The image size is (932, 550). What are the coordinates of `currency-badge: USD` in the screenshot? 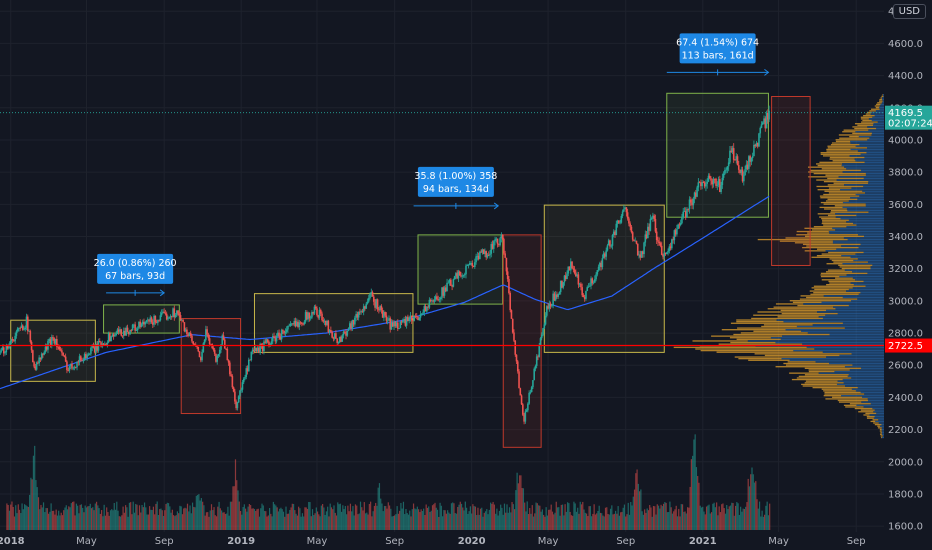 It's located at (909, 11).